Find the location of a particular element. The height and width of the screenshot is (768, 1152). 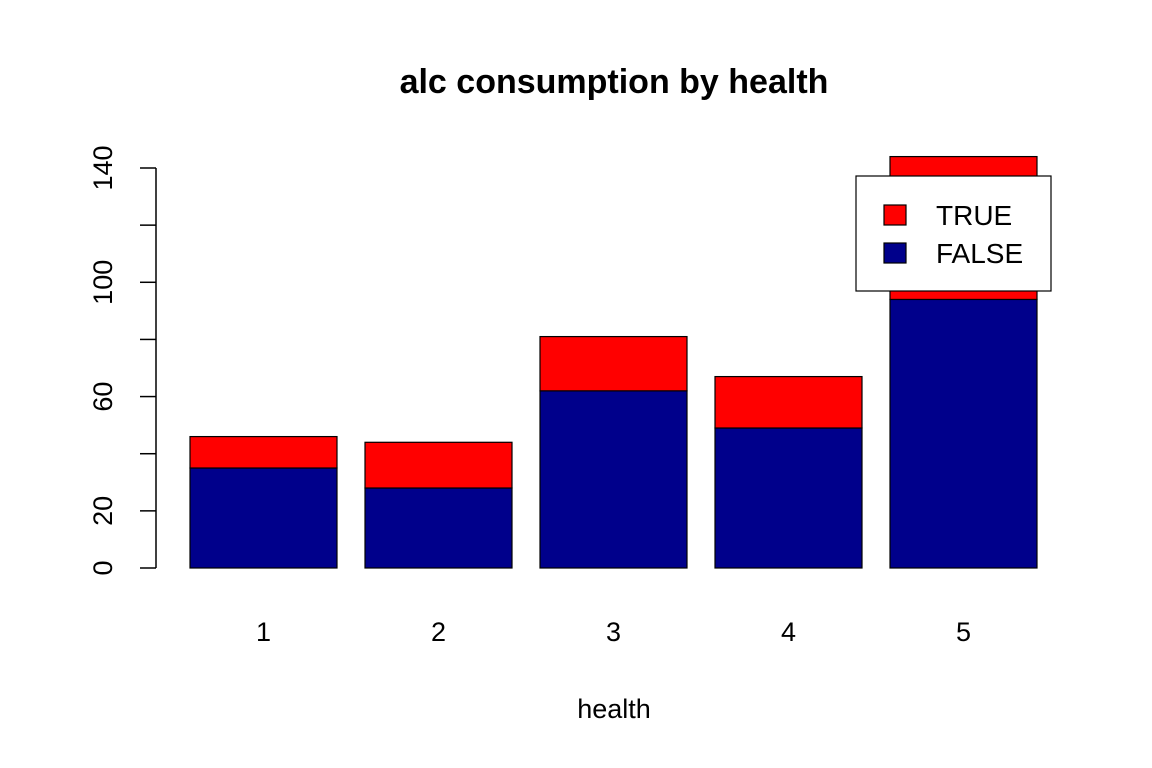

y-axis: 0 20 60 100 140 is located at coordinates (122, 360).